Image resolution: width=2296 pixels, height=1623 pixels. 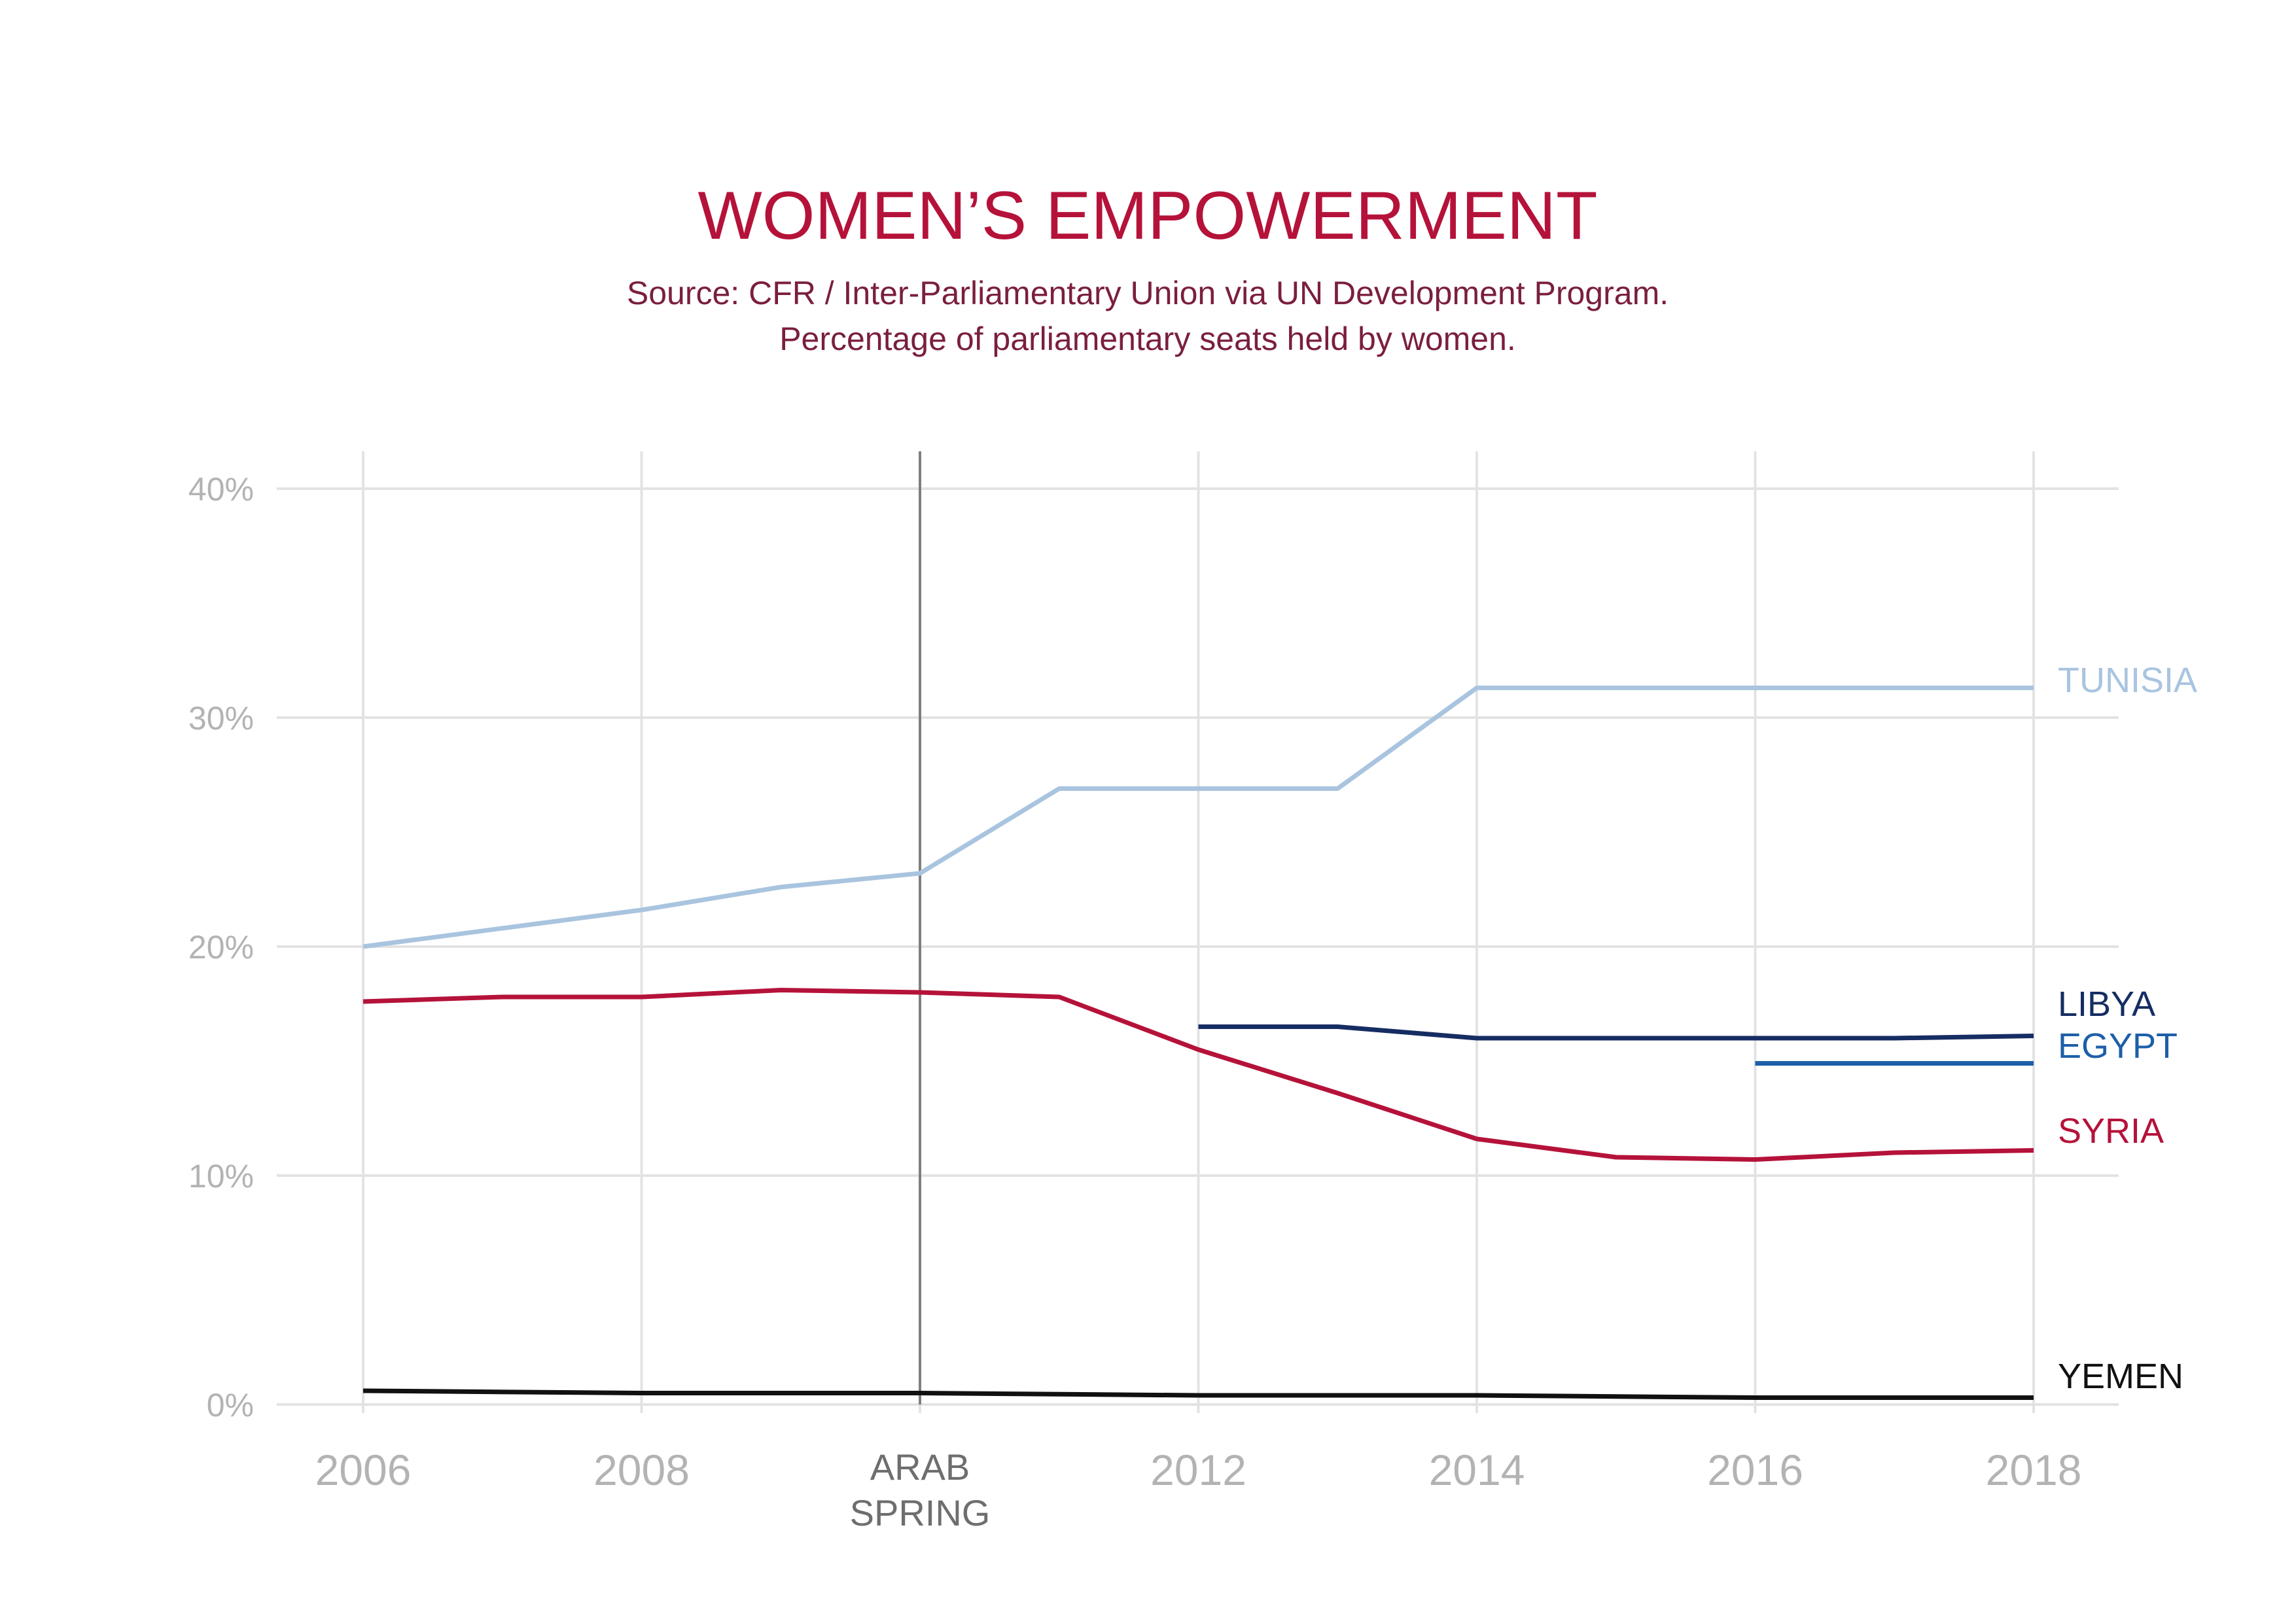 I want to click on x-tick-label: 2016, so click(x=1755, y=1470).